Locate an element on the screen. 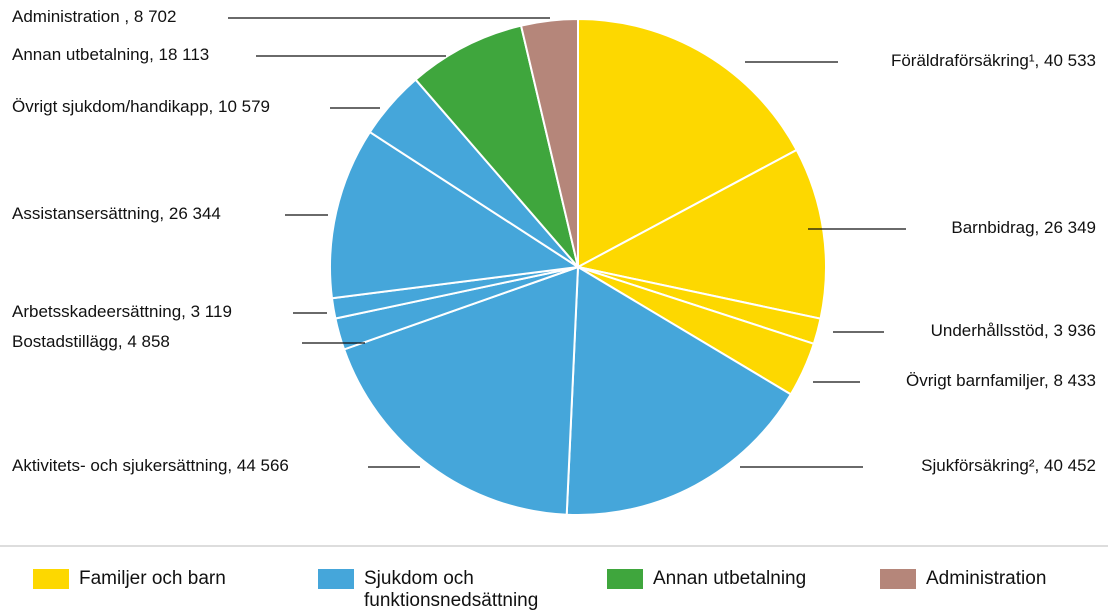 The width and height of the screenshot is (1108, 612). slice-value: 8 702 is located at coordinates (155, 16).